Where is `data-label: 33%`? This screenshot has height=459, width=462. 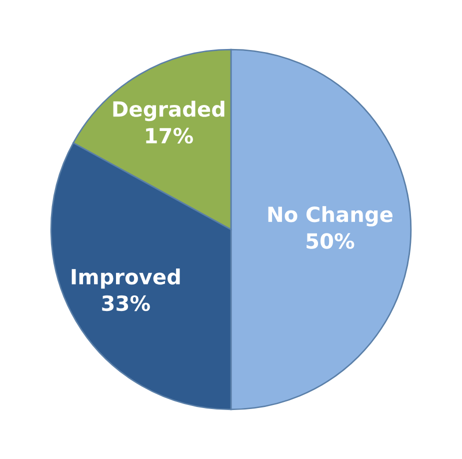 data-label: 33% is located at coordinates (126, 303).